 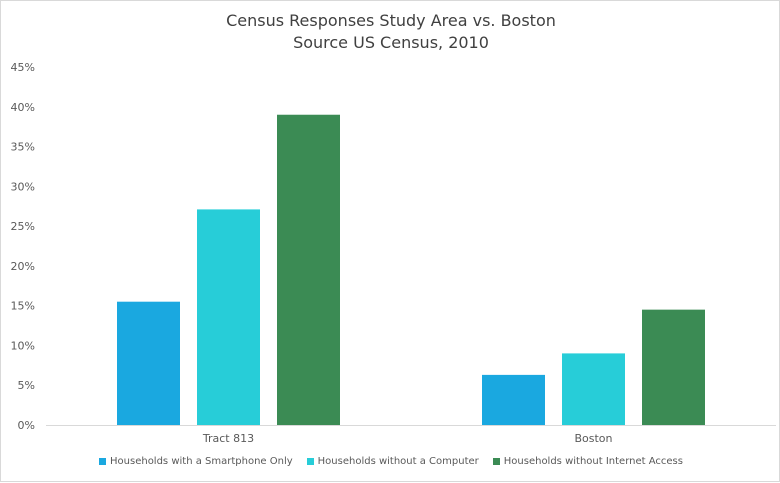 I want to click on y-tick-label: 0%, so click(x=26, y=425).